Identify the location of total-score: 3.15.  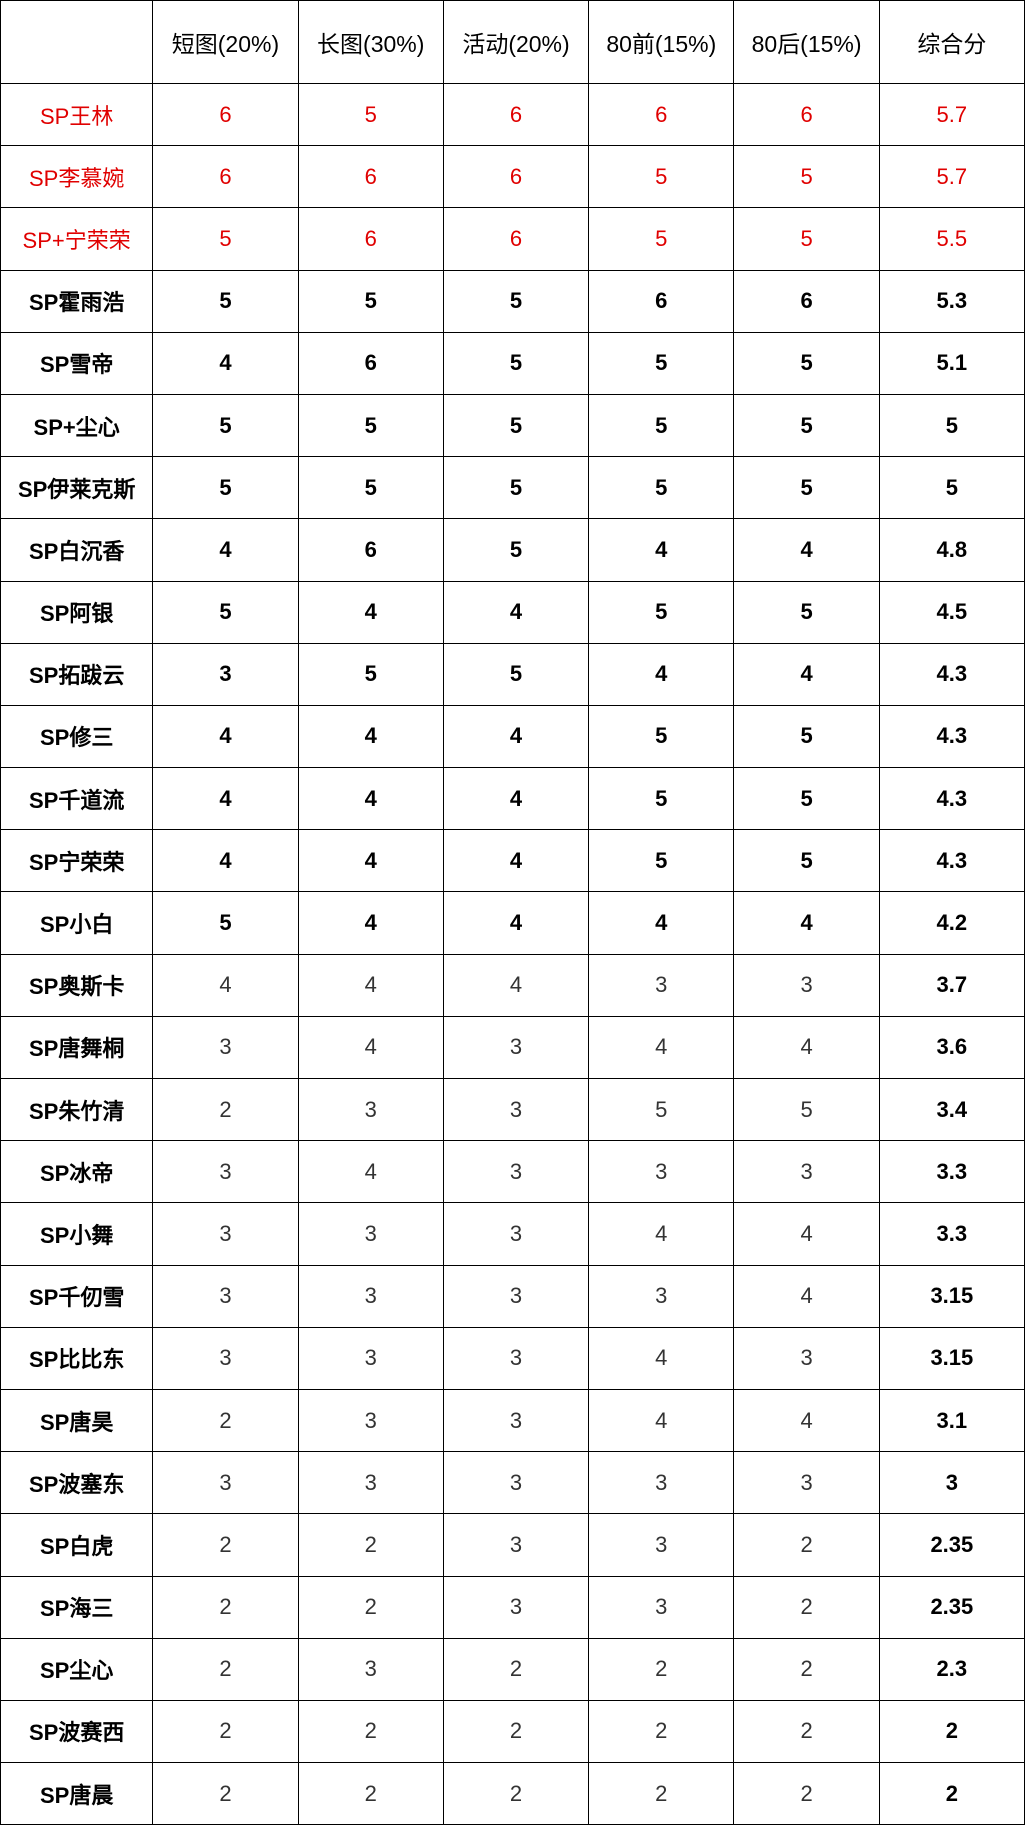
(952, 1296).